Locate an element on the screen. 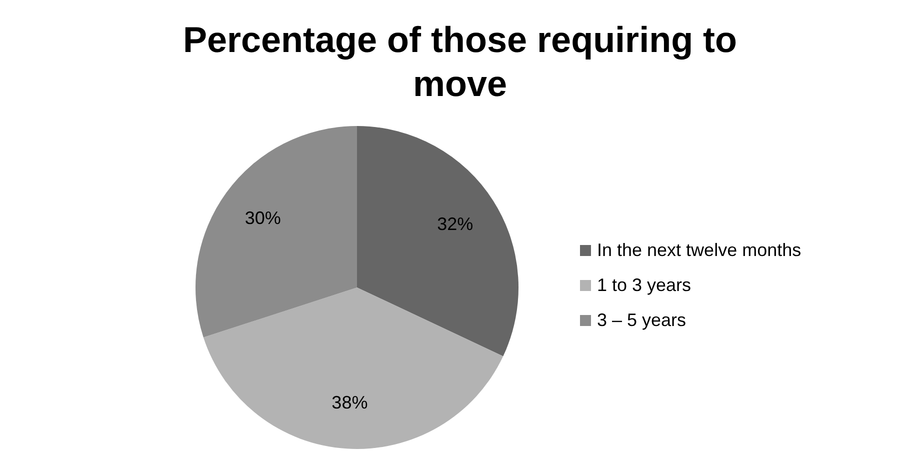 The image size is (903, 455). data-label: 30% is located at coordinates (262, 218).